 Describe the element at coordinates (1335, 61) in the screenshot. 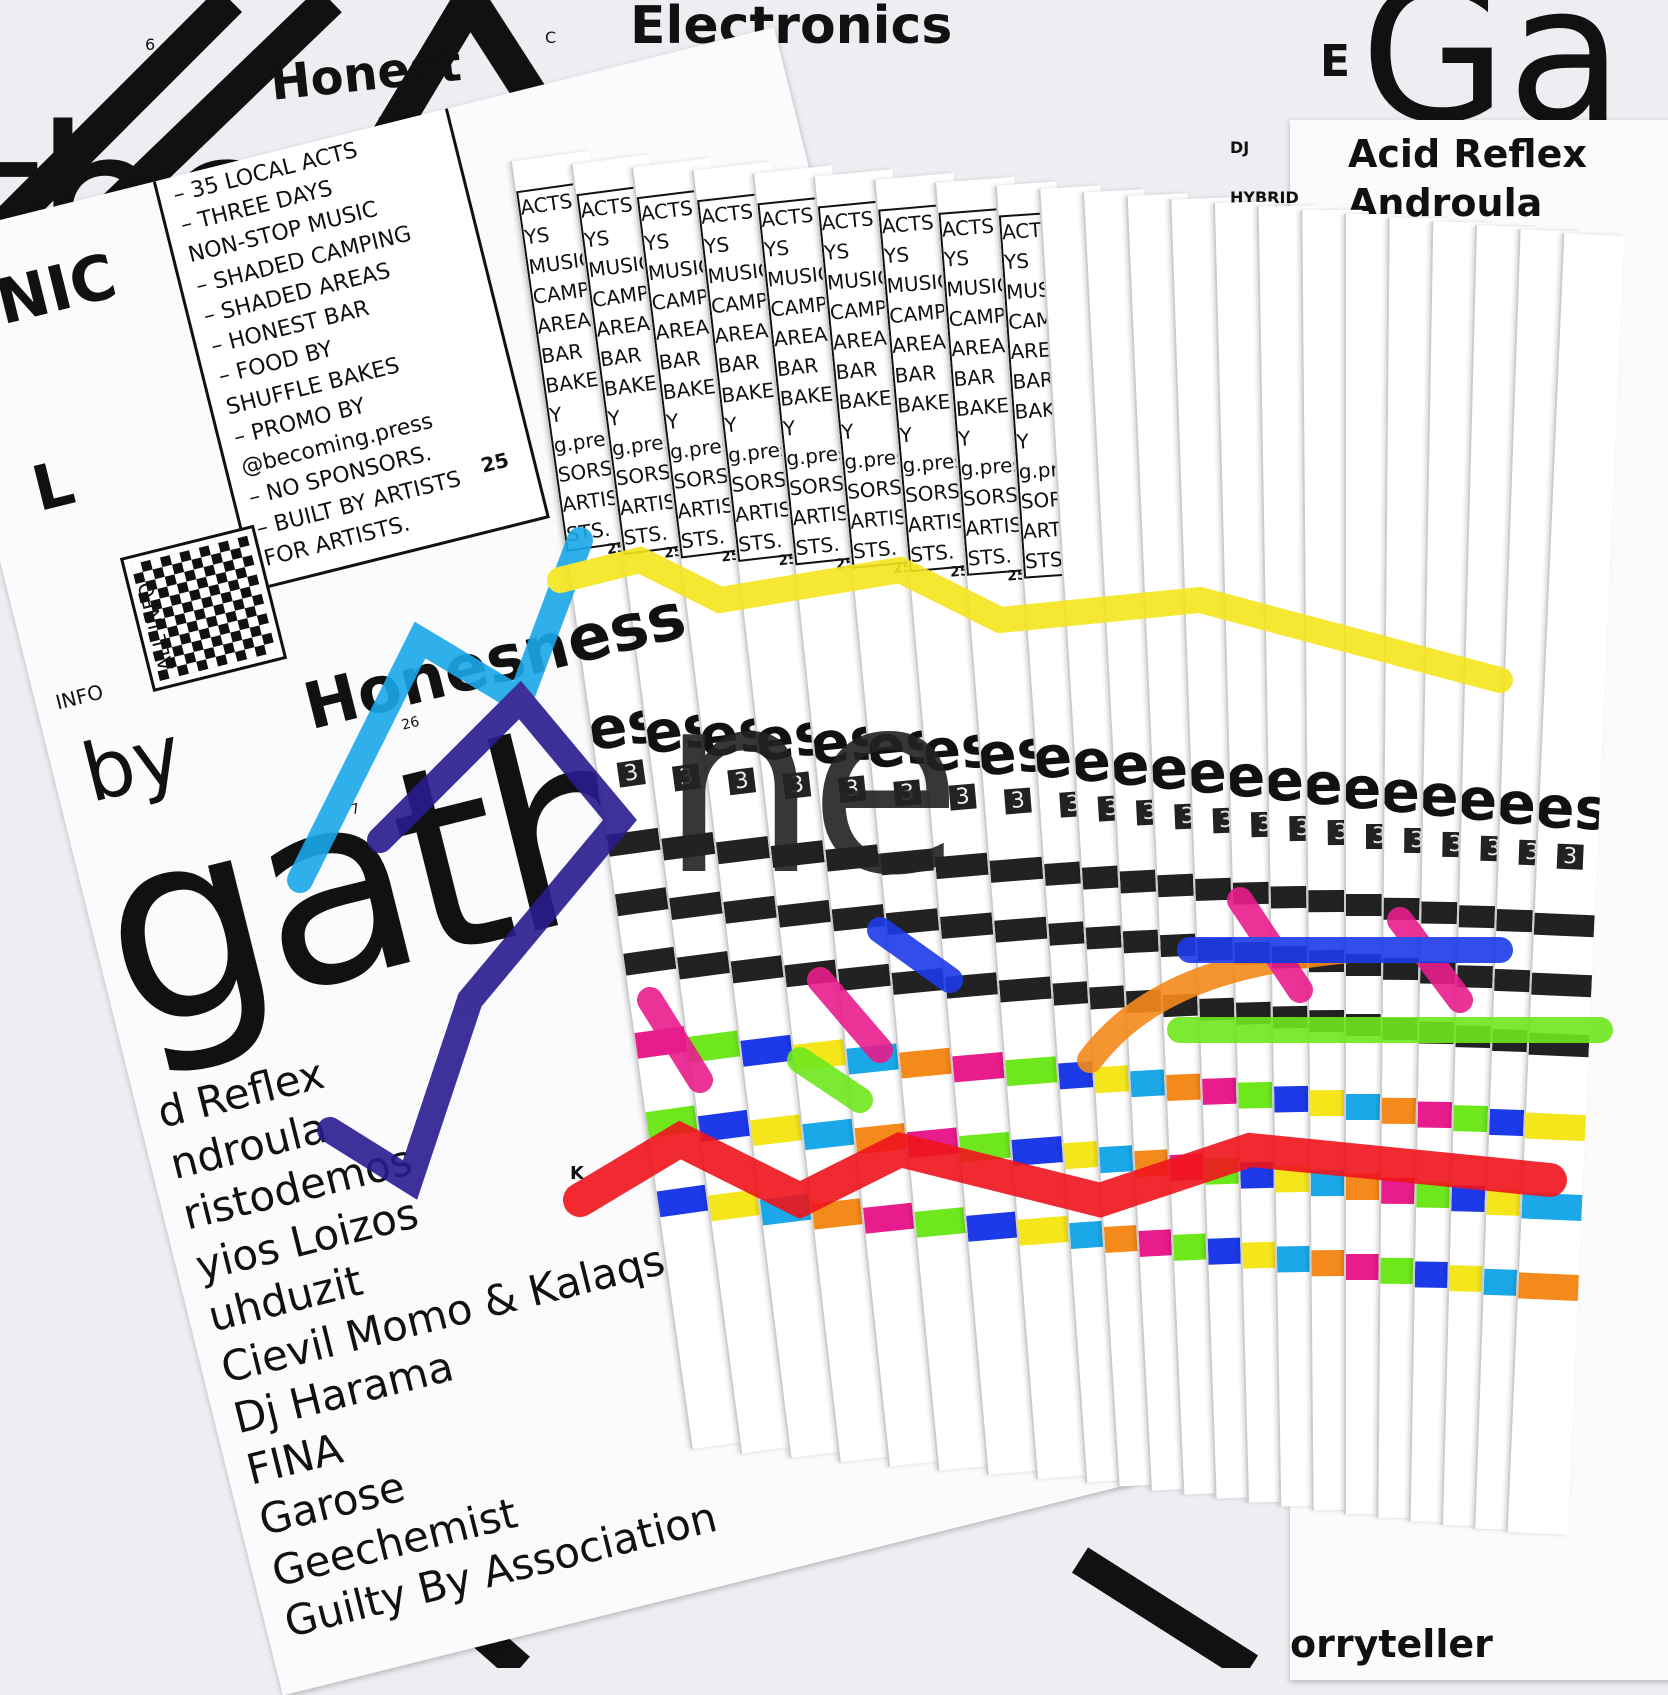

I see `corner-letter: E` at that location.